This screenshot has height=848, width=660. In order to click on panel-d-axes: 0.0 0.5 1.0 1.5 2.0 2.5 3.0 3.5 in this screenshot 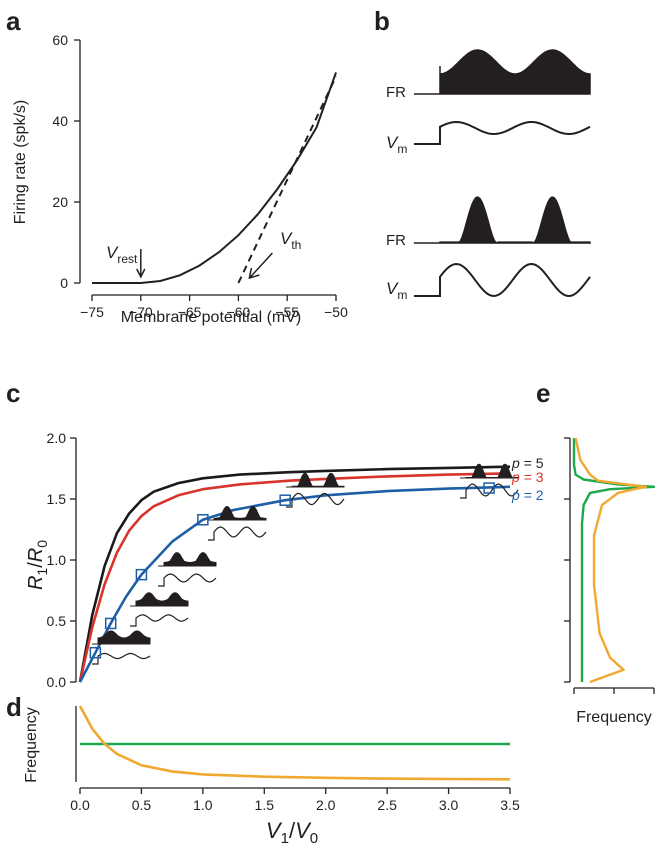, I will do `click(295, 759)`.